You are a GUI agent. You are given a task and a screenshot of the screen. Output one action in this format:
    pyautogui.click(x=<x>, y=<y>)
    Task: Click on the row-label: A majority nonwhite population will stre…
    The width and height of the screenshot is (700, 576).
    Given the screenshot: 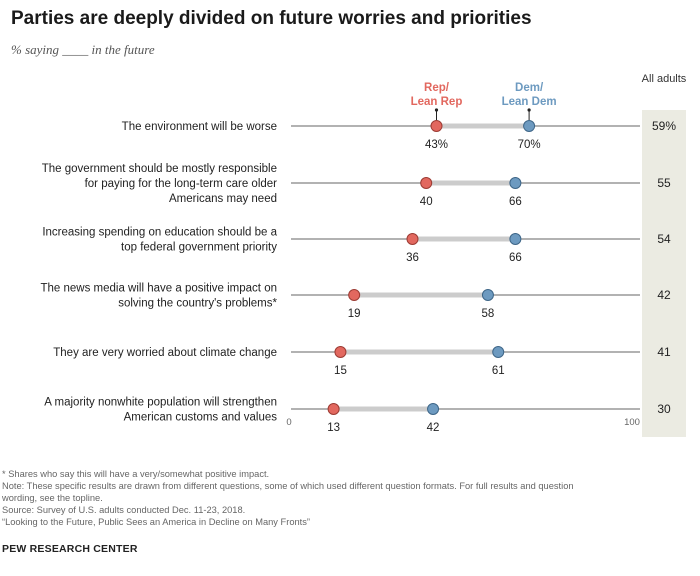 What is the action you would take?
    pyautogui.click(x=160, y=403)
    